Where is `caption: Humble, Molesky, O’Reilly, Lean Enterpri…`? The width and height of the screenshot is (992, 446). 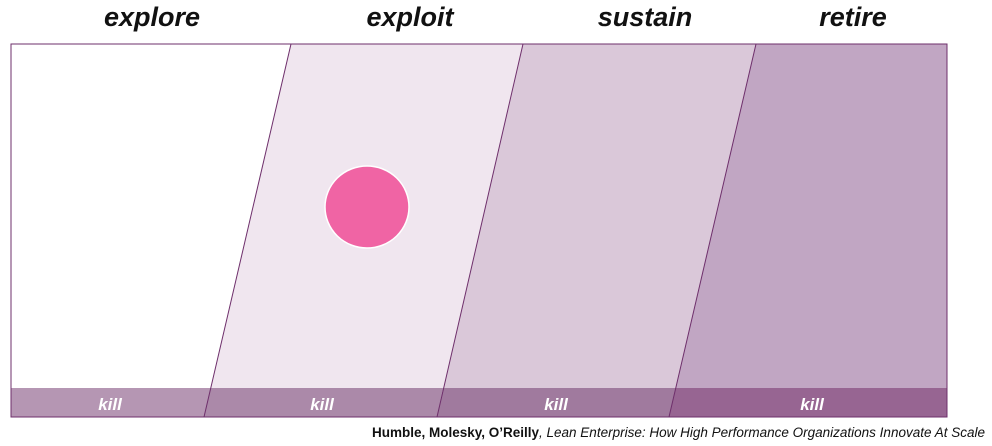
caption: Humble, Molesky, O’Reilly, Lean Enterpri… is located at coordinates (678, 432).